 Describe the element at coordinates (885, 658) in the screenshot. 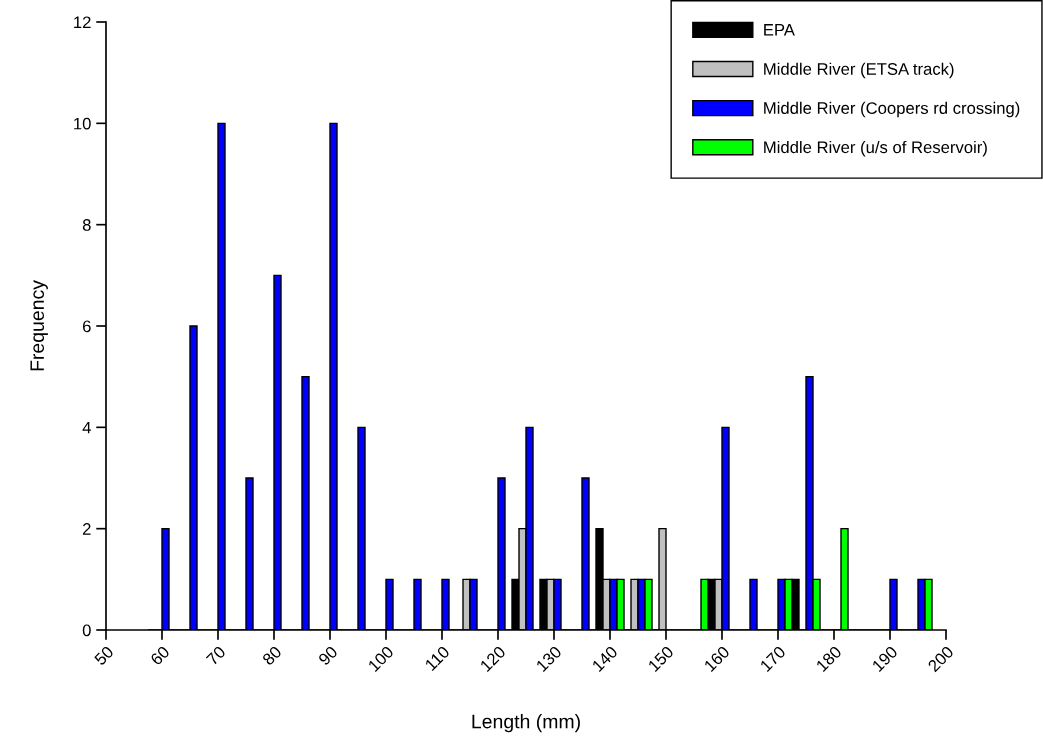

I see `x-tick-label: 190` at that location.